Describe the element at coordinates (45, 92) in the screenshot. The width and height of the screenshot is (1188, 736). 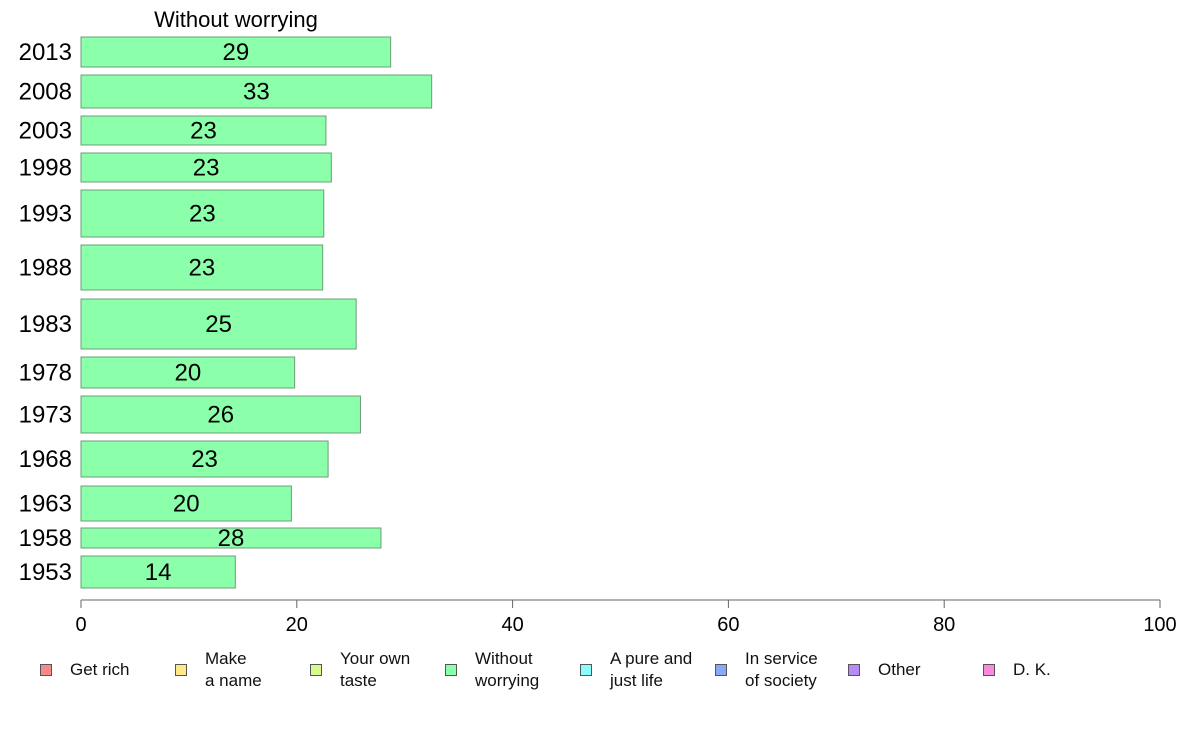
I see `category-label-2008: 2008` at that location.